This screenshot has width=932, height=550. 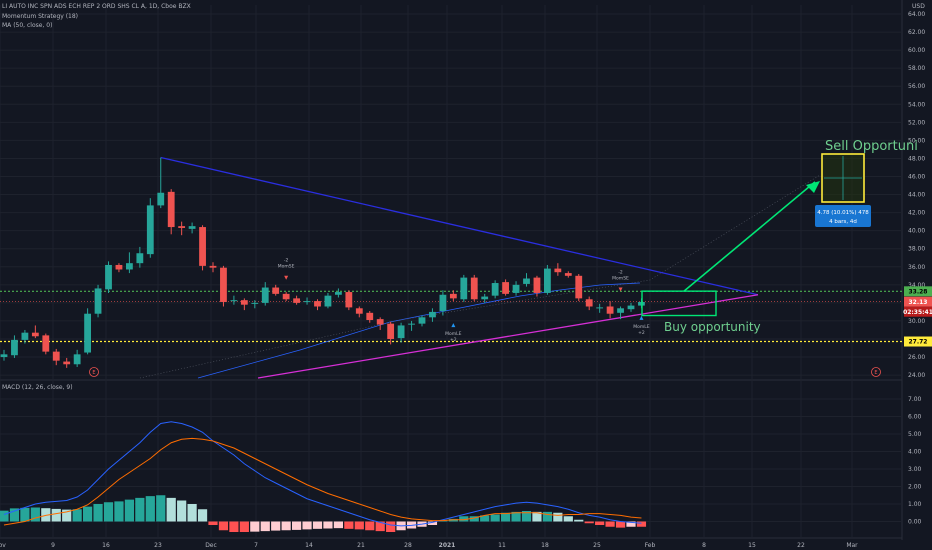 What do you see at coordinates (915, 504) in the screenshot?
I see `macd-tick-label: 1.00` at bounding box center [915, 504].